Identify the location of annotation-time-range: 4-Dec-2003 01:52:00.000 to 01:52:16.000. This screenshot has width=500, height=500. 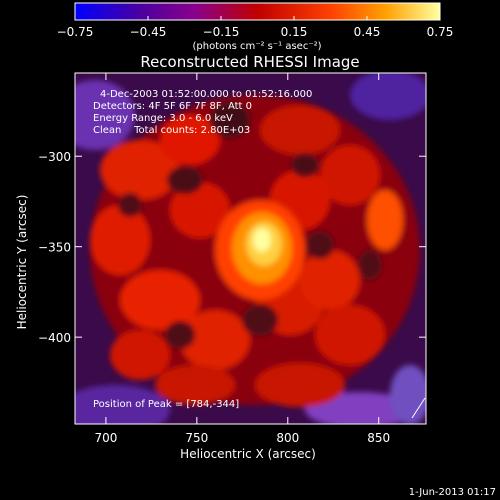
(206, 94).